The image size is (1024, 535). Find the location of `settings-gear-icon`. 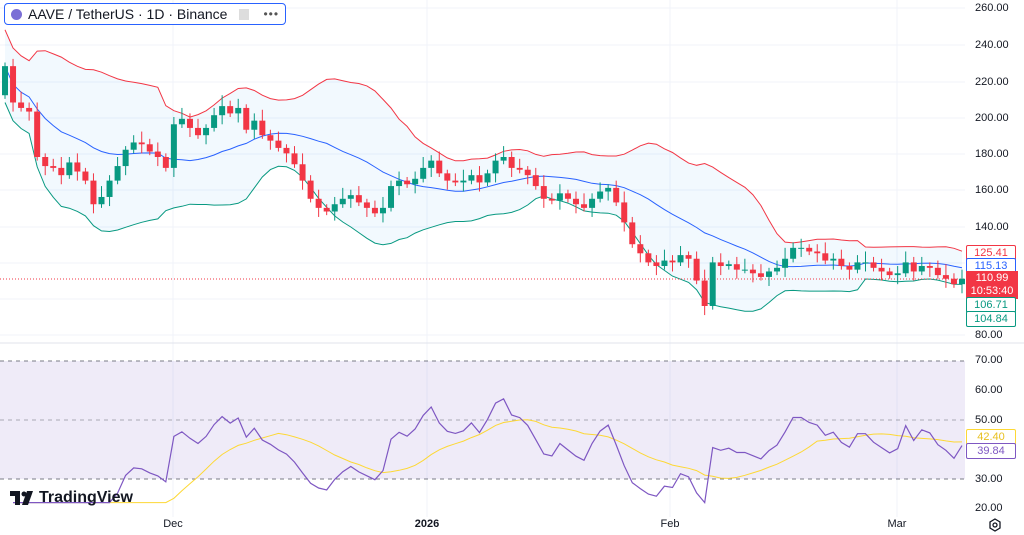

settings-gear-icon is located at coordinates (995, 525).